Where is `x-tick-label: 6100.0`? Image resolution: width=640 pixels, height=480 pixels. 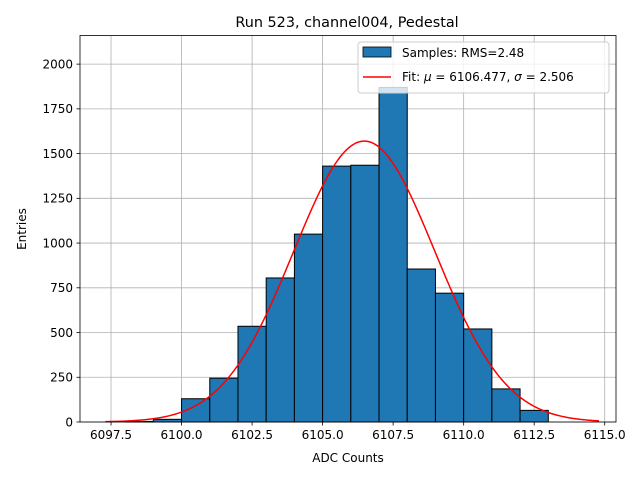 x-tick-label: 6100.0 is located at coordinates (182, 435).